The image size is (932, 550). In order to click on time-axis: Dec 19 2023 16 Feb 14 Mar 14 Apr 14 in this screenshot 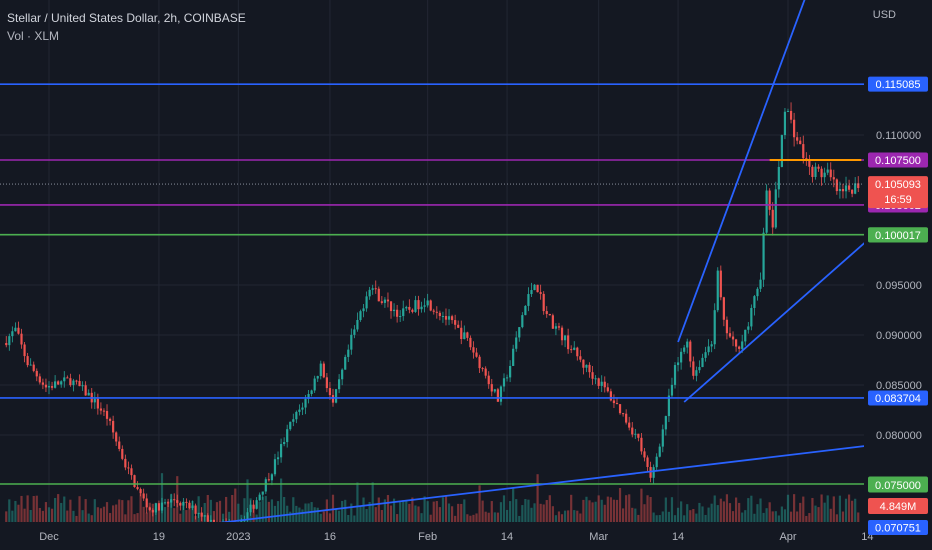, I will do `click(466, 536)`.